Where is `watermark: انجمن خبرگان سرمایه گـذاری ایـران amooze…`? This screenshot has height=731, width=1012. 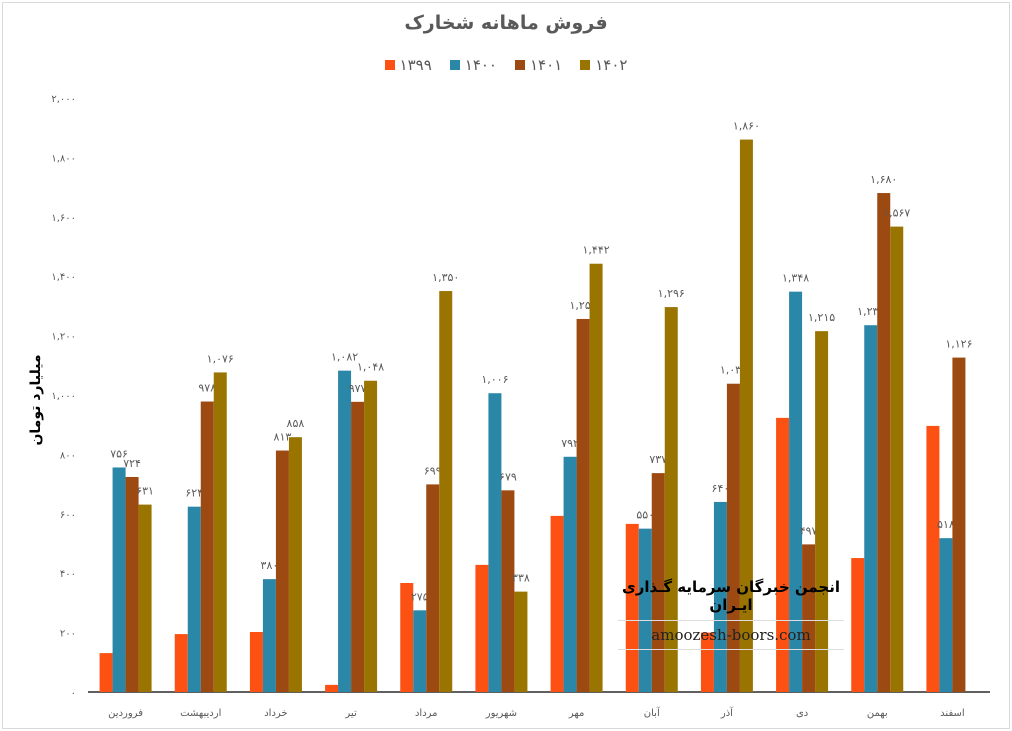 watermark: انجمن خبرگان سرمایه گـذاری ایـران amooze… is located at coordinates (731, 614).